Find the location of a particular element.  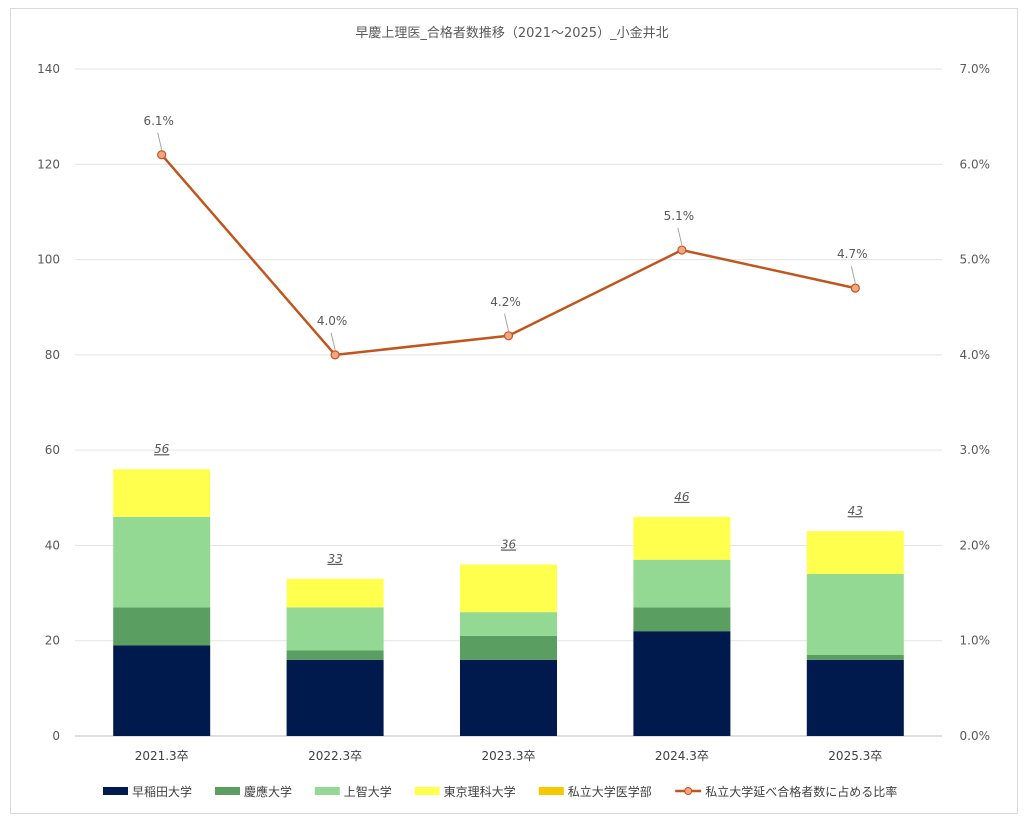

legend-label: 上智大学 is located at coordinates (368, 791).